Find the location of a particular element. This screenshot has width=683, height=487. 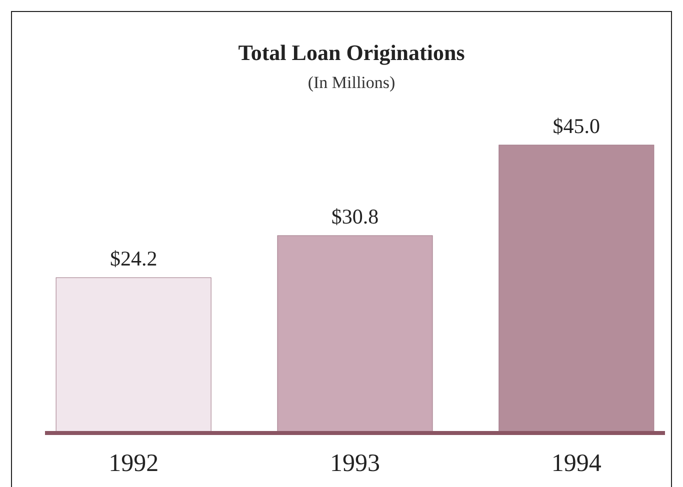

chart-title: Total Loan Originations is located at coordinates (352, 52).